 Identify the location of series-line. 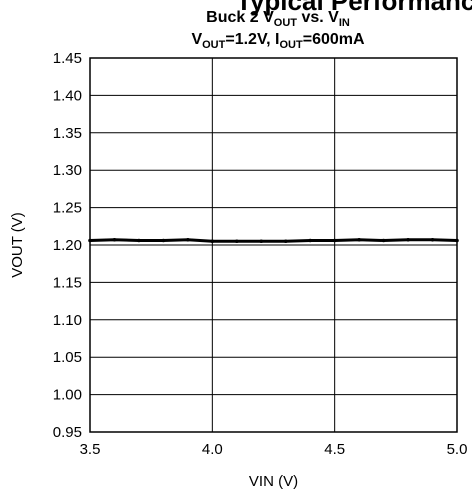
(273, 240).